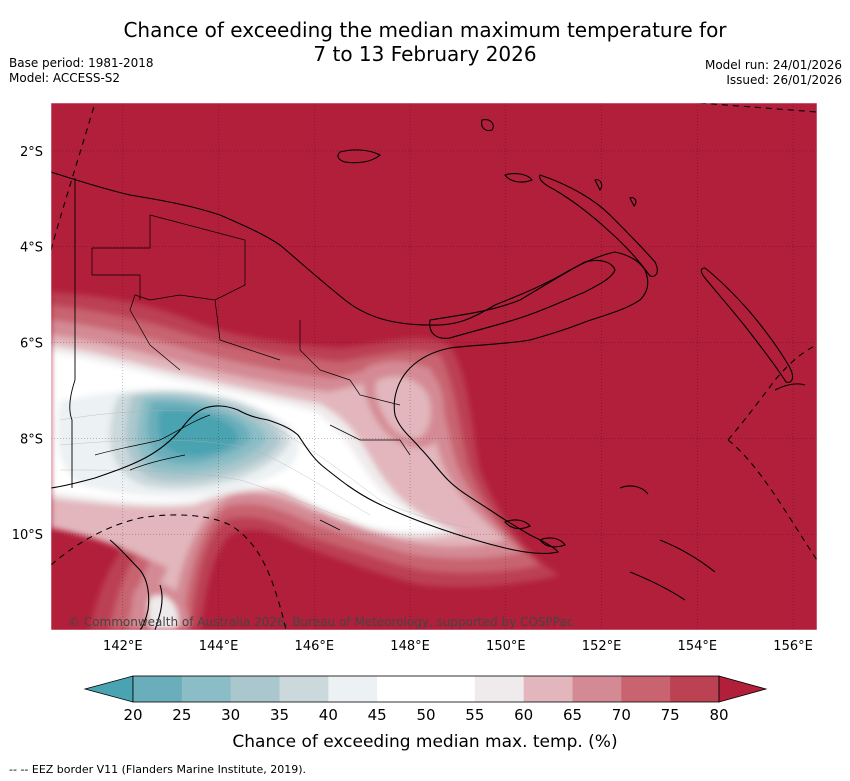  What do you see at coordinates (598, 225) in the screenshot?
I see `new-ireland` at bounding box center [598, 225].